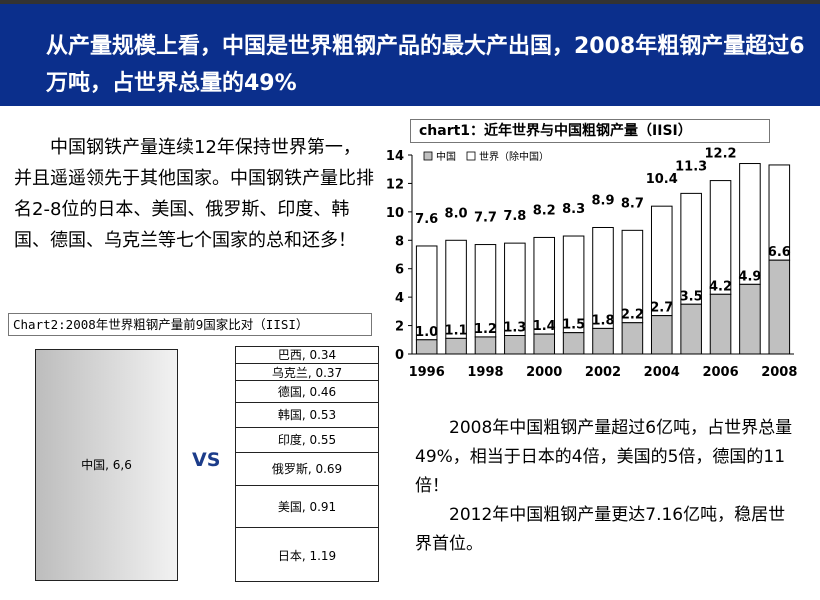  I want to click on total-value-label: 8.2, so click(544, 210).